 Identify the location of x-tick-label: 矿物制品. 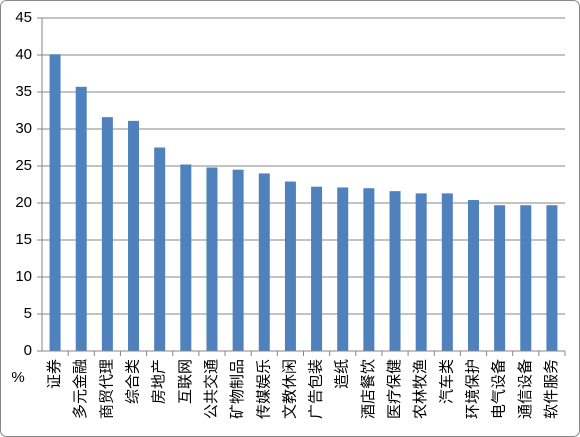
(237, 389).